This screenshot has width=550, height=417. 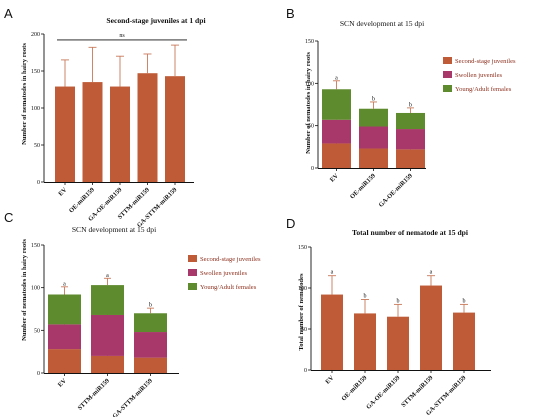 I want to click on panel-letter-d: D, so click(x=290, y=223).